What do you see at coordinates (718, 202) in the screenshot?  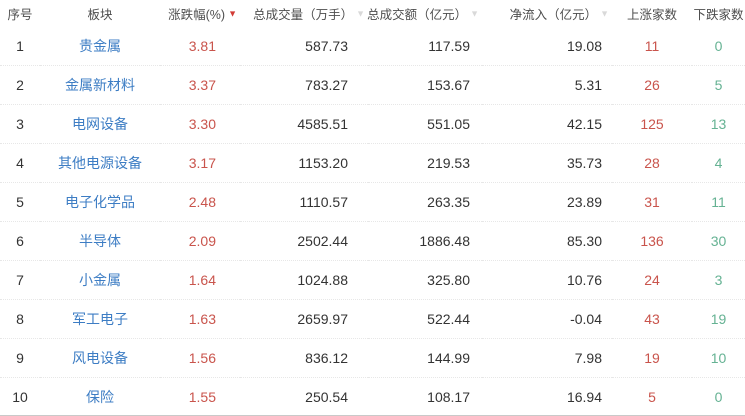 I see `losers-cell: 11` at bounding box center [718, 202].